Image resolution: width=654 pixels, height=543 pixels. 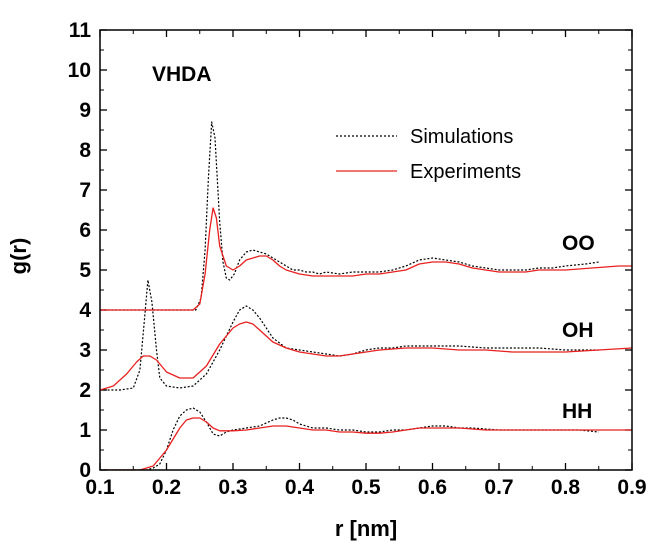 I want to click on series-experiments-hh, so click(x=366, y=443).